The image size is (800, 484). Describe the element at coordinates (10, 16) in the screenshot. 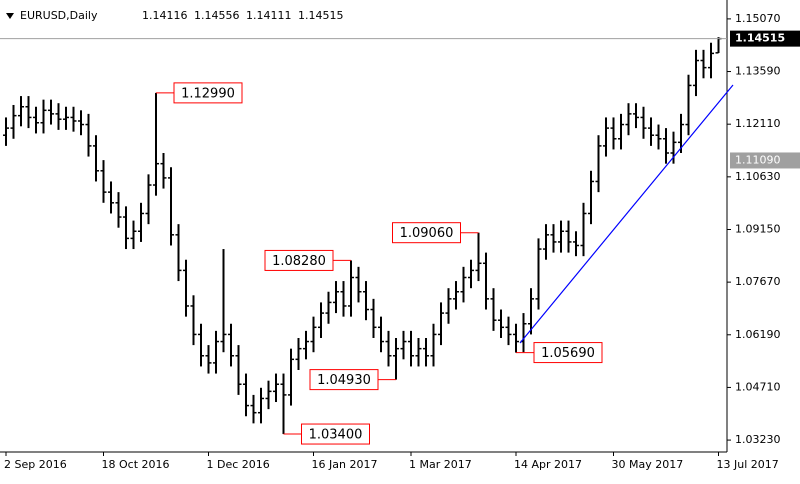

I see `menu-triangle` at that location.